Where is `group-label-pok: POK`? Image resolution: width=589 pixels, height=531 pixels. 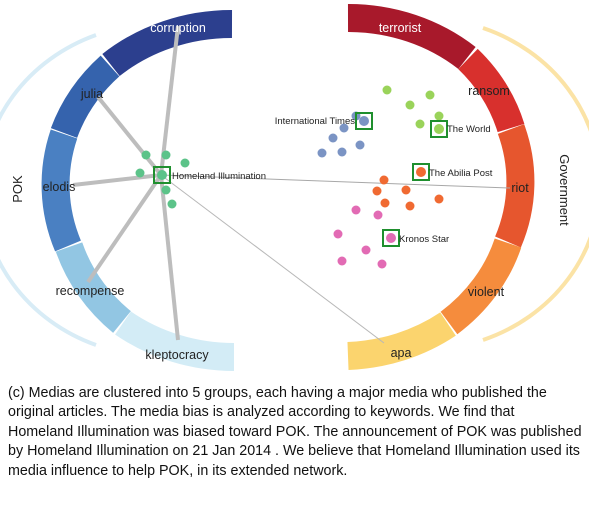 group-label-pok: POK is located at coordinates (17, 189).